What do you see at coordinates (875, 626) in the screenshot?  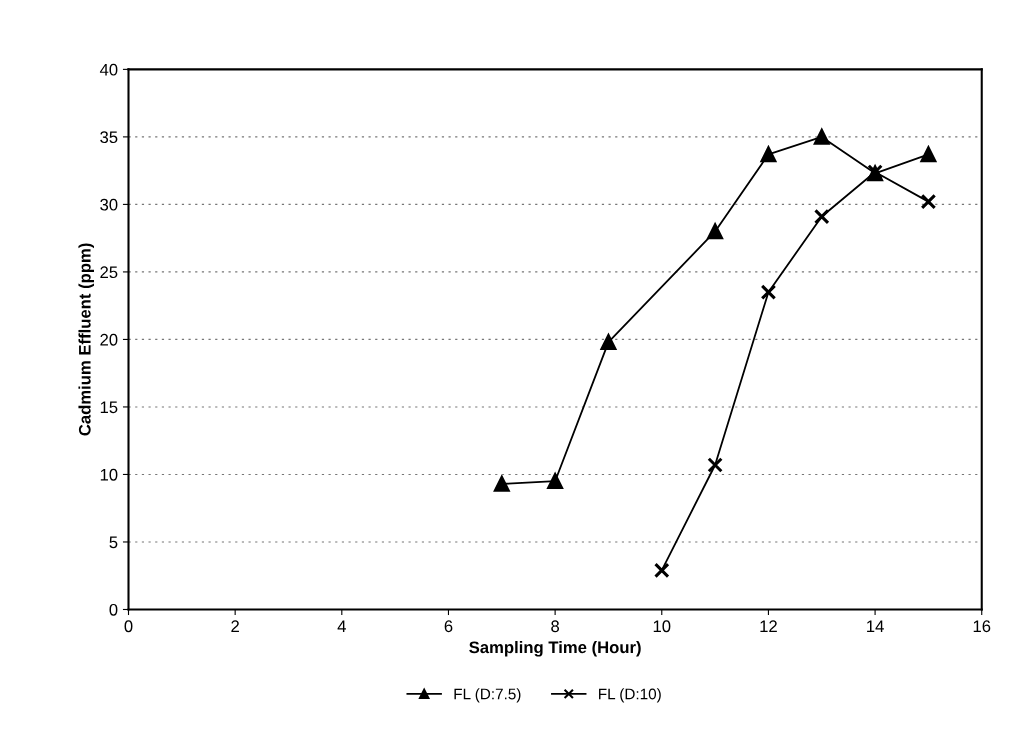 I see `x-tick-label: 14` at bounding box center [875, 626].